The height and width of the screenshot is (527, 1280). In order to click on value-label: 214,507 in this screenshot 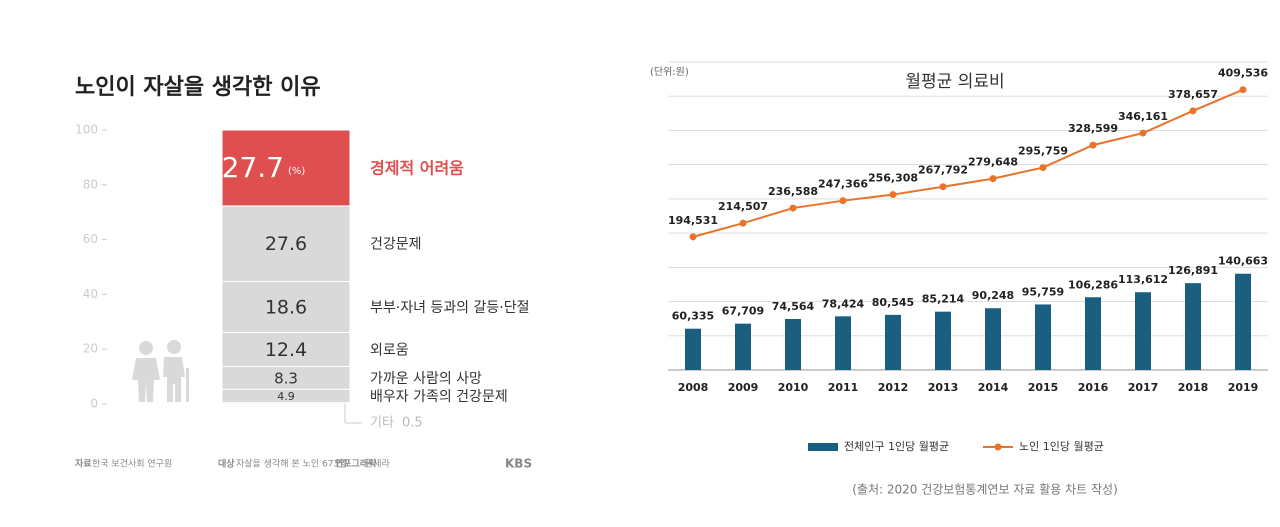, I will do `click(743, 206)`.